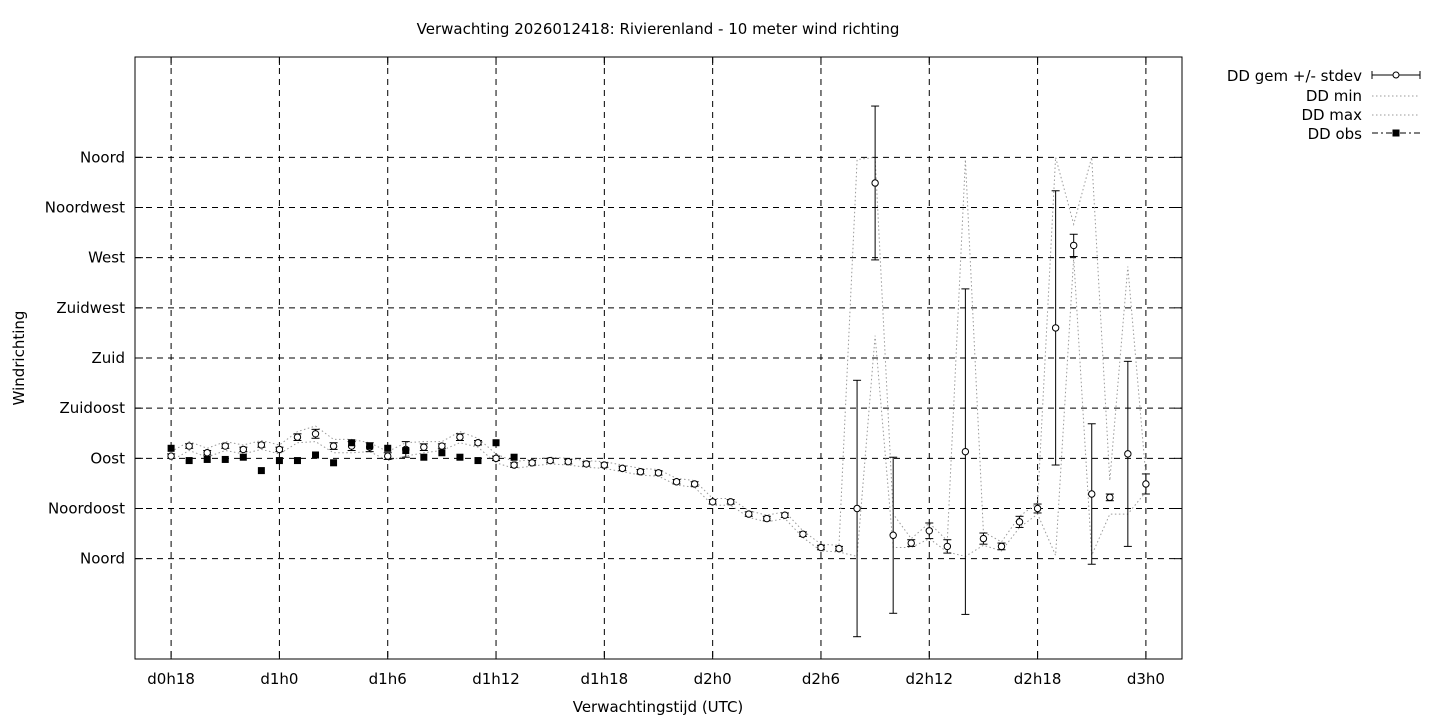 The image size is (1440, 720). What do you see at coordinates (86, 509) in the screenshot?
I see `y-tick-label: Noordoost` at bounding box center [86, 509].